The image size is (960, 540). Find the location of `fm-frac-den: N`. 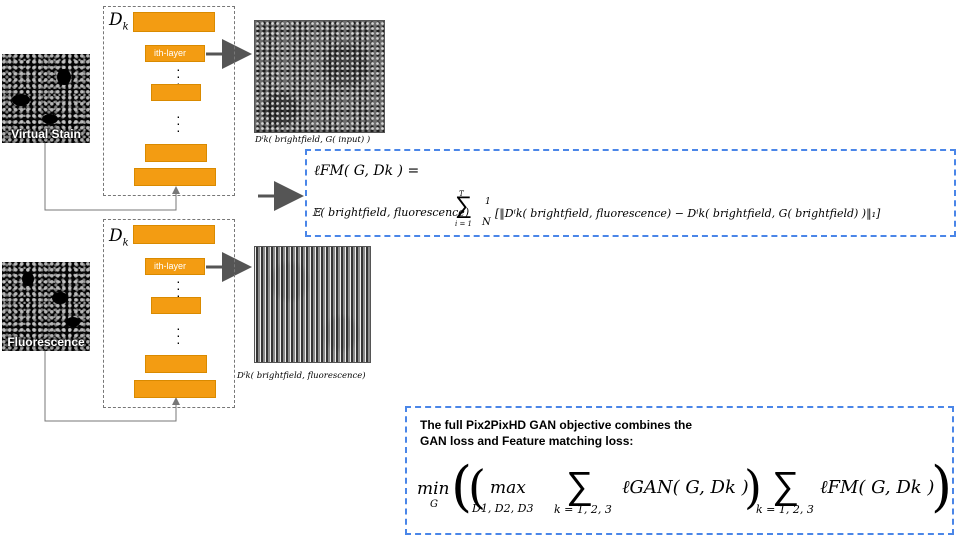

fm-frac-den: N is located at coordinates (486, 222).